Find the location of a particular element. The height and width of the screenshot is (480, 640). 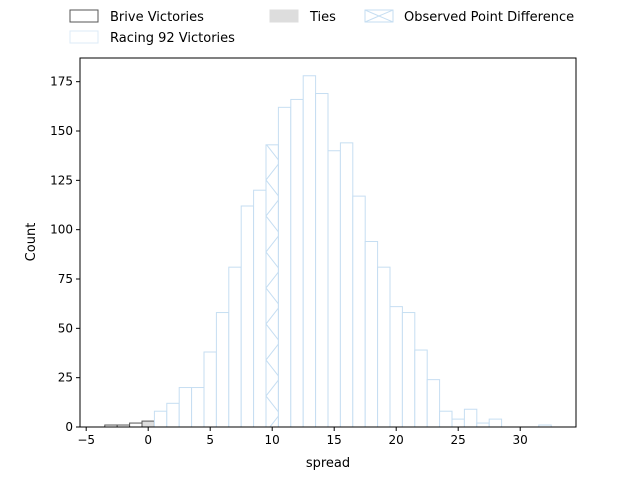

y-tick-label: 125 is located at coordinates (61, 180).